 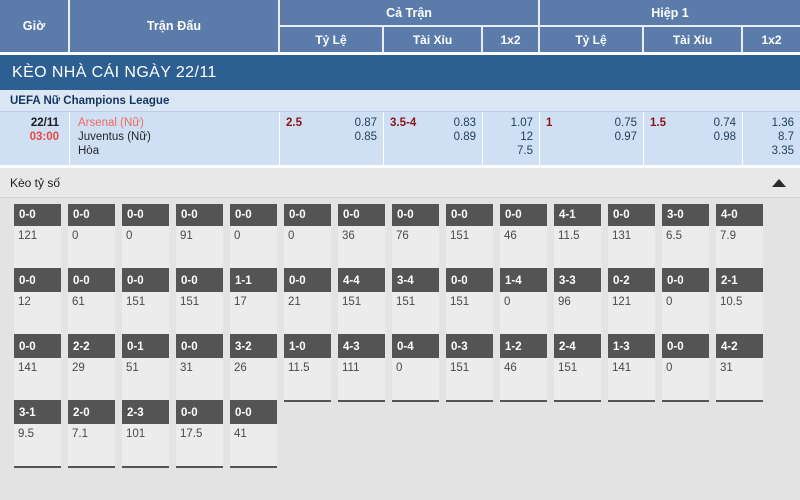 What do you see at coordinates (782, 123) in the screenshot?
I see `h1-1x2-odd-home: 1.36` at bounding box center [782, 123].